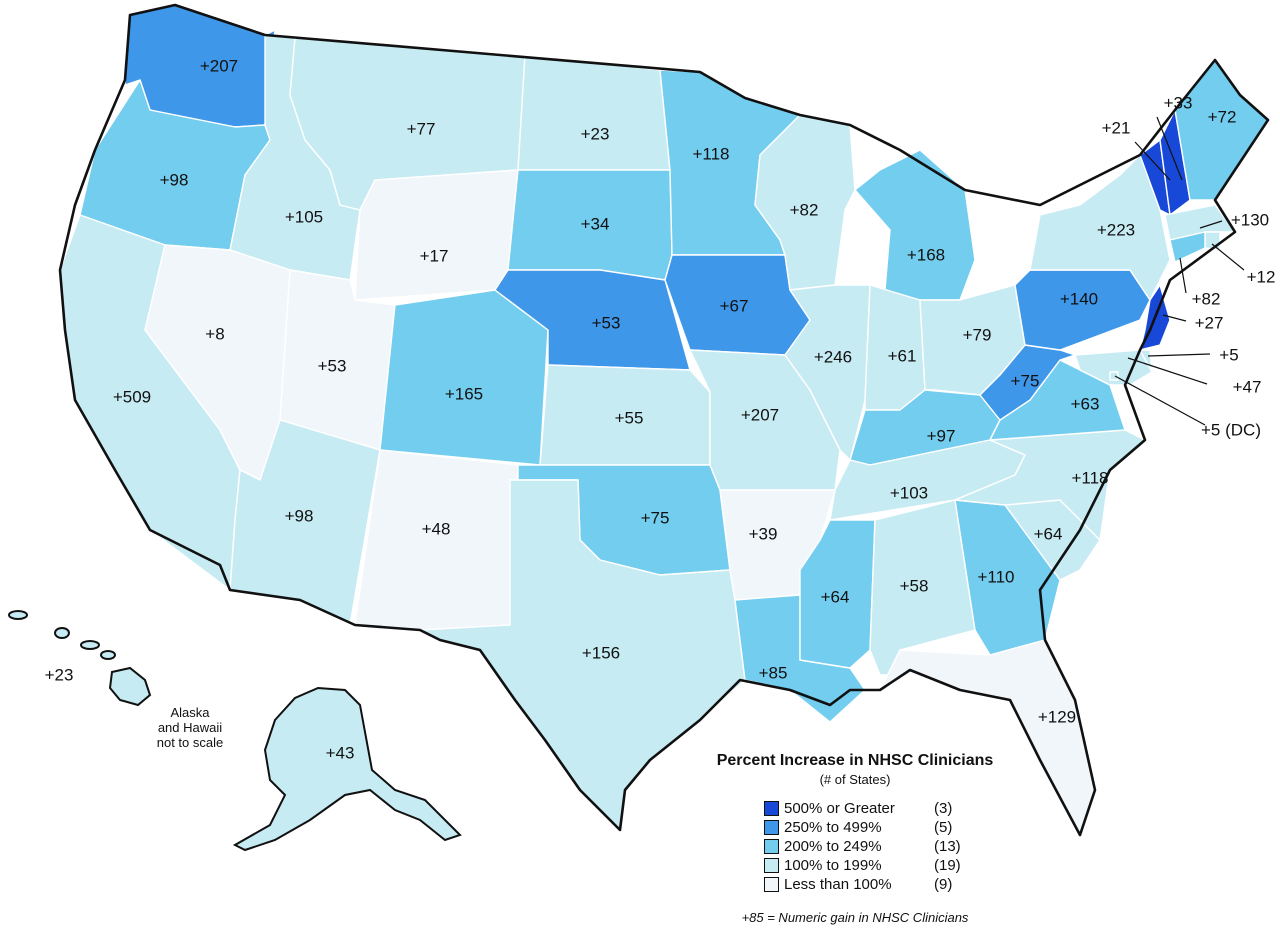 The image size is (1280, 928). I want to click on scale-note: Alaska and Hawaii not to scale, so click(190, 727).